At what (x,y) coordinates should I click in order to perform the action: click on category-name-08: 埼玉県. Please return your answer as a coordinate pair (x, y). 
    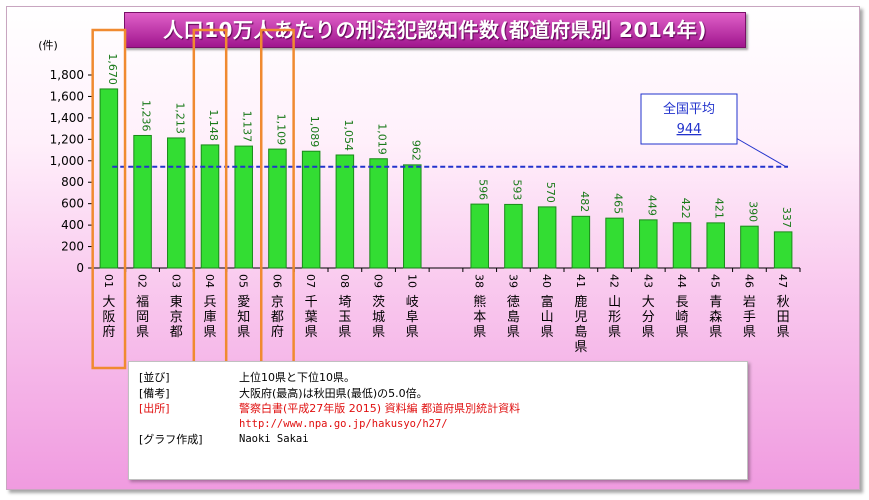
    Looking at the image, I should click on (344, 317).